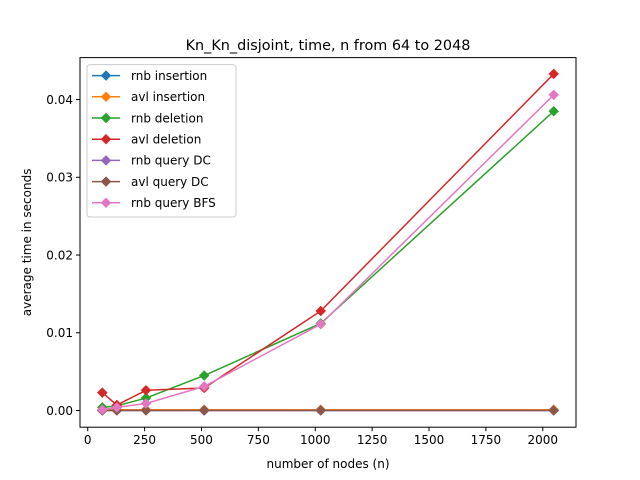 The height and width of the screenshot is (480, 640). Describe the element at coordinates (328, 46) in the screenshot. I see `chart-title: Kn_Kn_disjoint, time, n from 64 to 2048` at that location.